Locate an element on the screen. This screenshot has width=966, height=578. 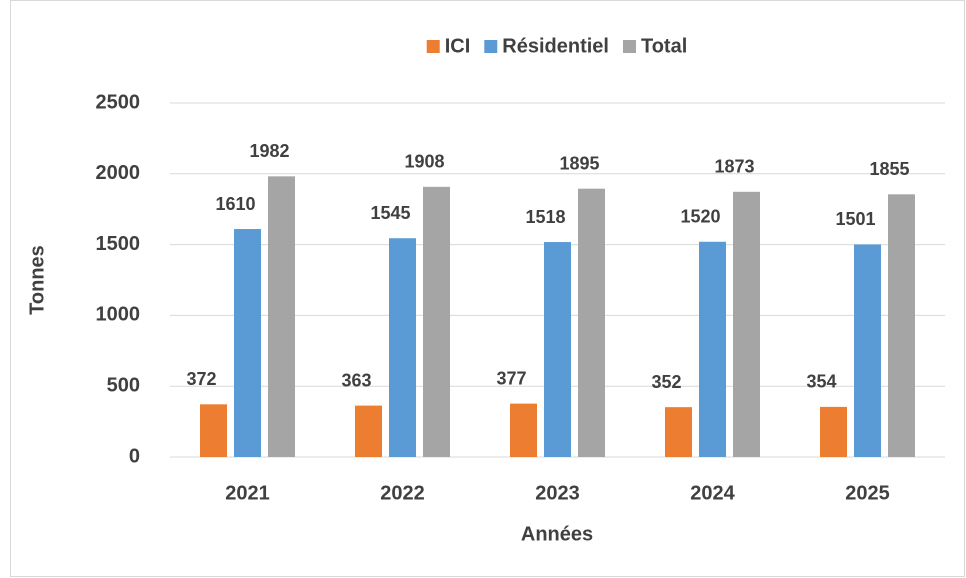
data-label: 1895 is located at coordinates (579, 163).